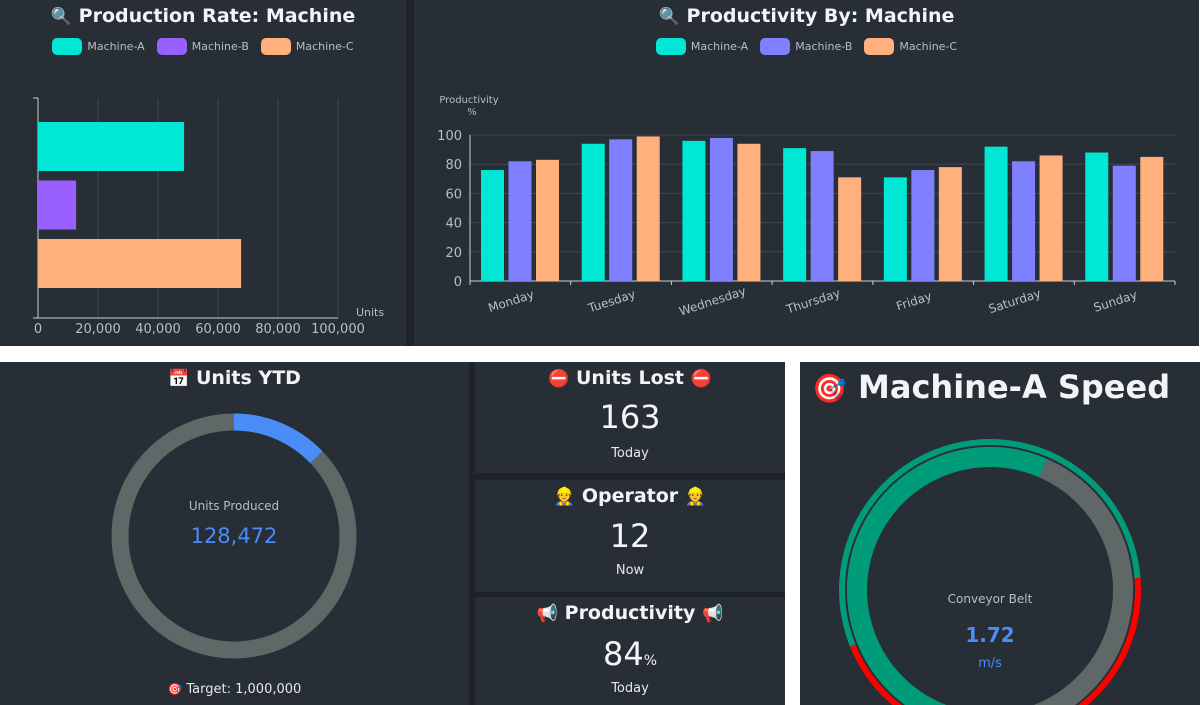 This screenshot has width=1200, height=705. What do you see at coordinates (1124, 223) in the screenshot?
I see `bar-sunday-machine-b` at bounding box center [1124, 223].